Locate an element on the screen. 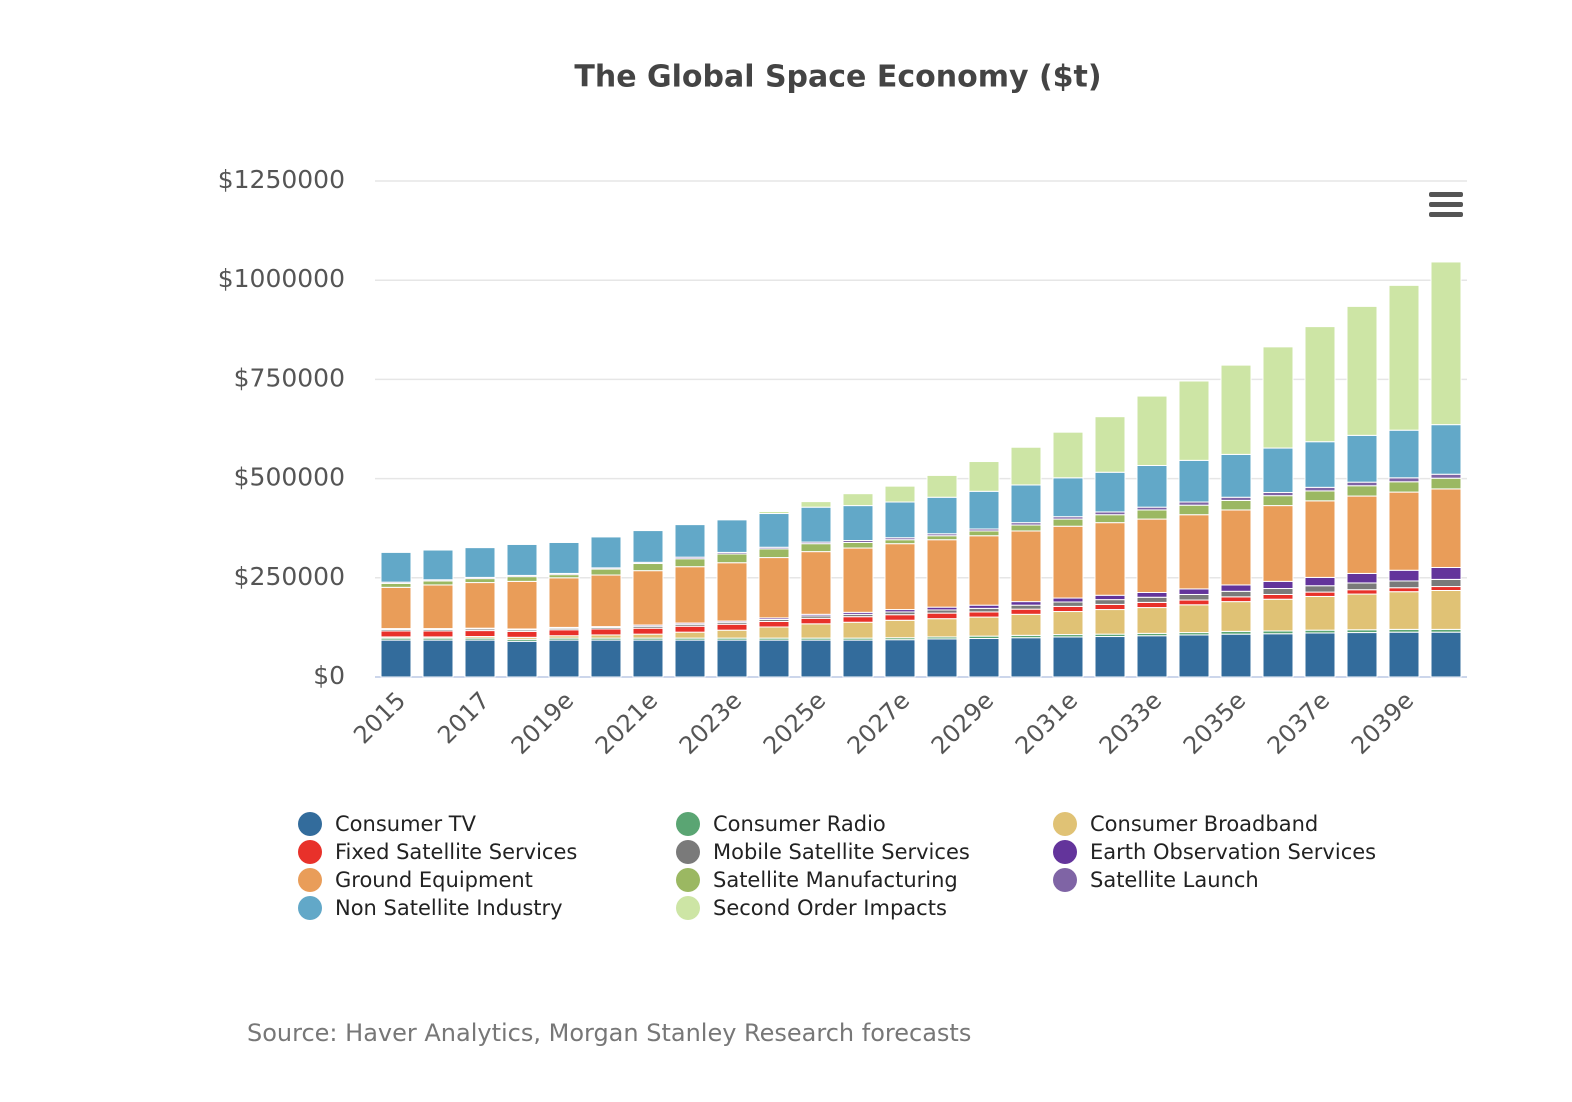  y-tick-label: $250000 is located at coordinates (289, 576).